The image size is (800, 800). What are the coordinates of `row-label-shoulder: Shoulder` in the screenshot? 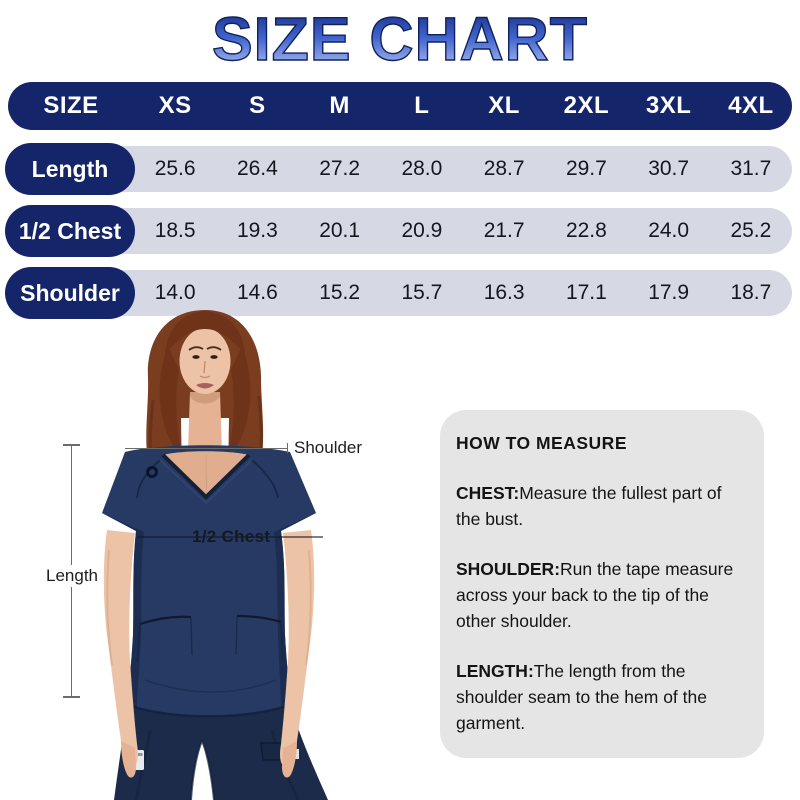 It's located at (70, 293).